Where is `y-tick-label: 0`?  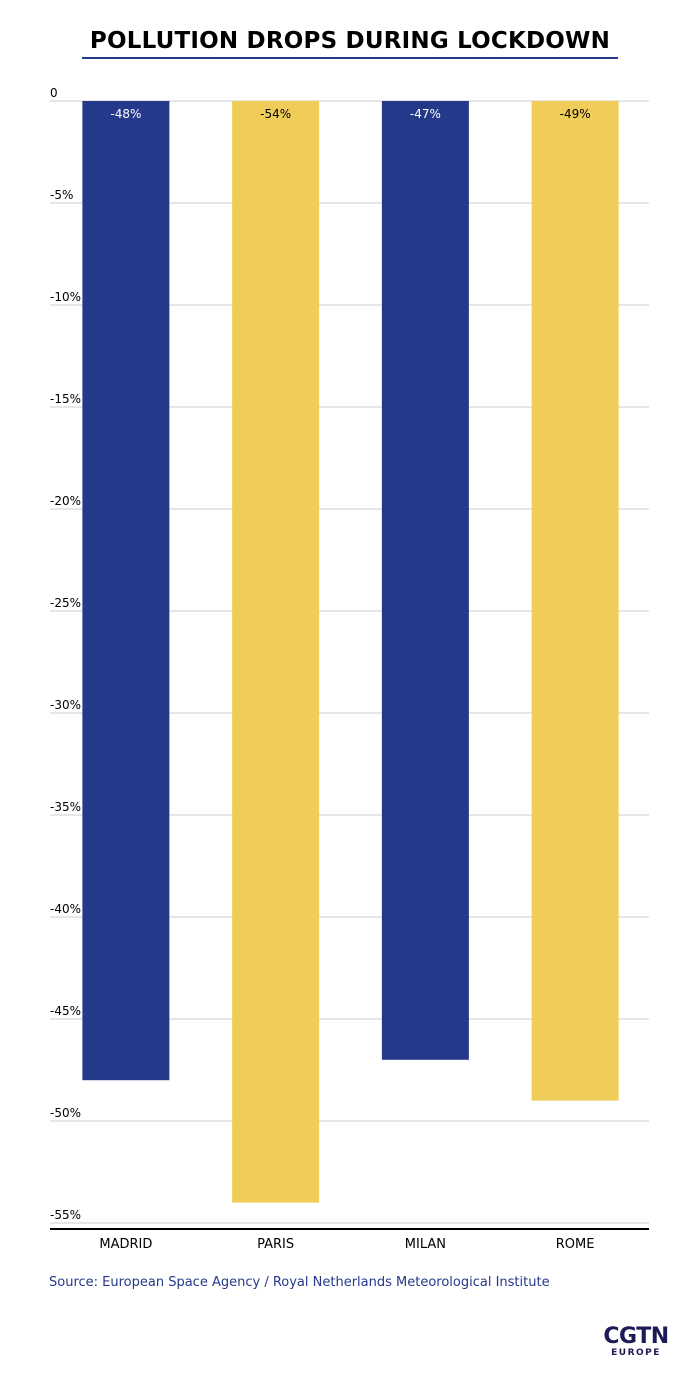 y-tick-label: 0 is located at coordinates (54, 93).